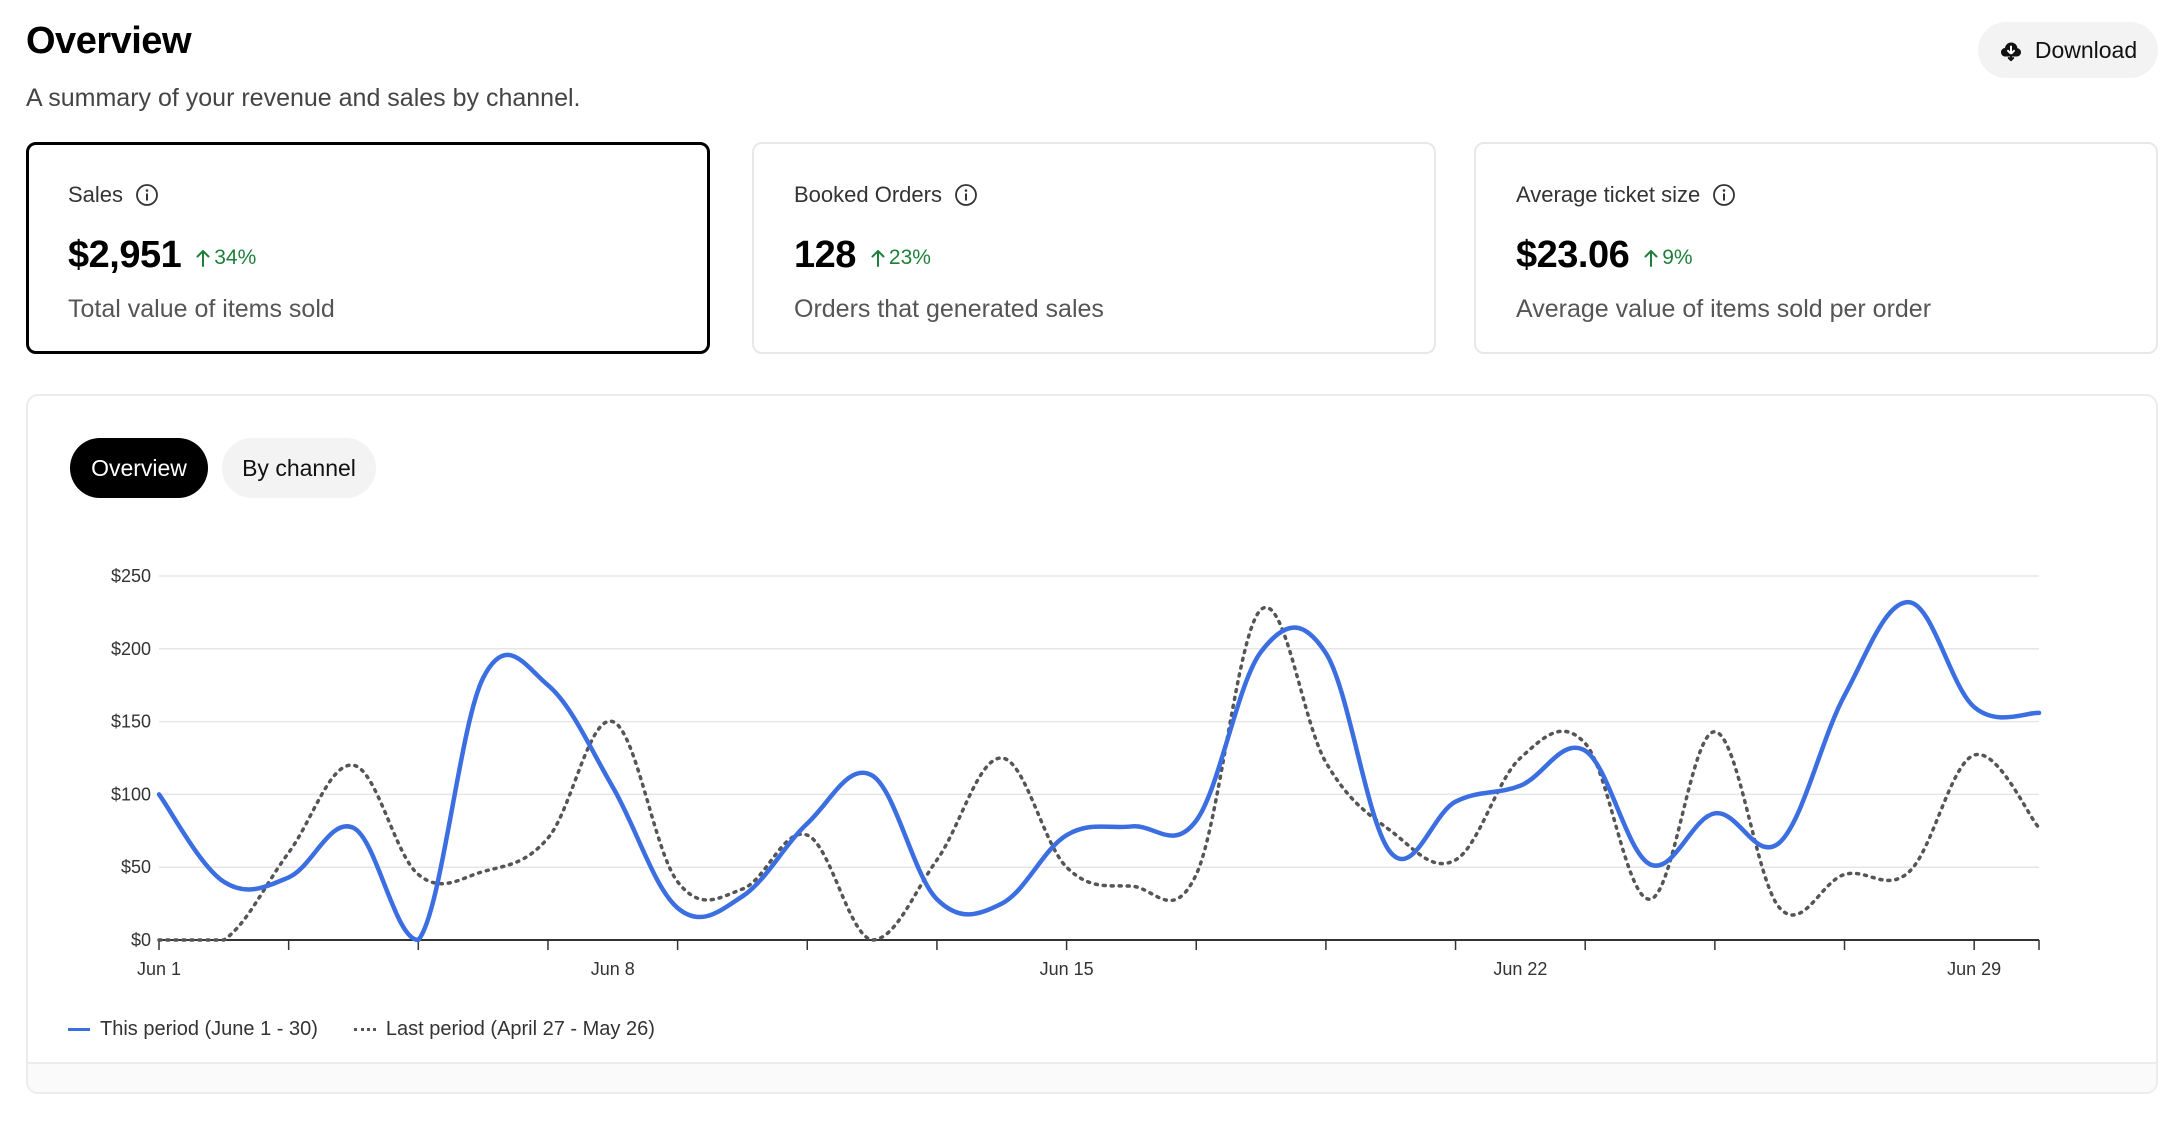  Describe the element at coordinates (109, 41) in the screenshot. I see `page-title: Overview` at that location.